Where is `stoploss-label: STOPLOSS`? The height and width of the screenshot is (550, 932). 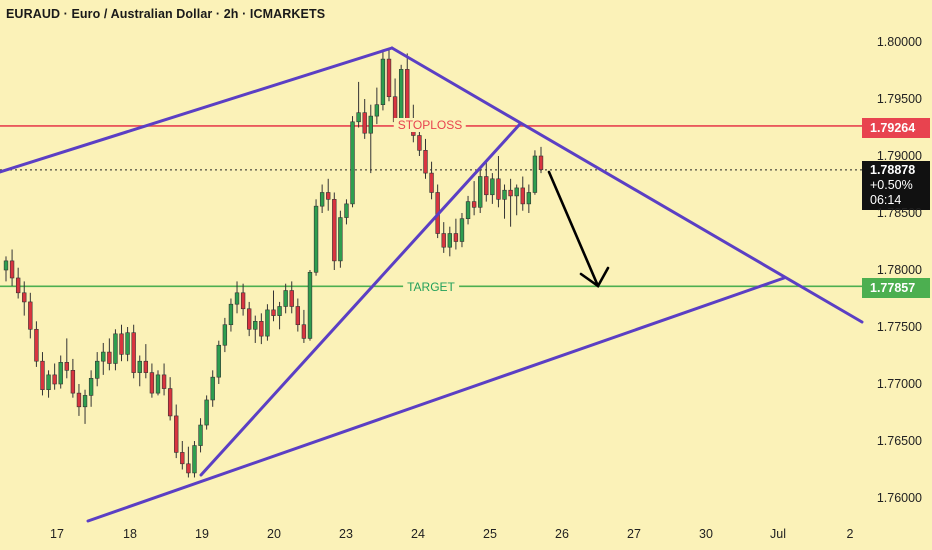
stoploss-label: STOPLOSS is located at coordinates (430, 125).